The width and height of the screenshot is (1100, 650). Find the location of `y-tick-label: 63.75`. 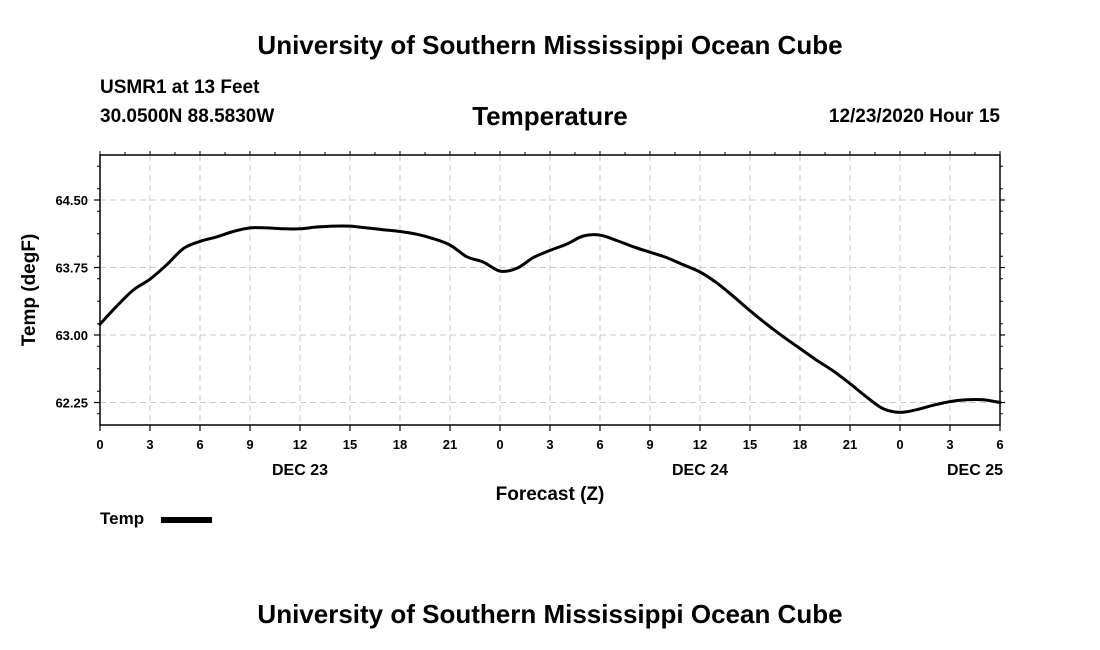

y-tick-label: 63.75 is located at coordinates (71, 268).